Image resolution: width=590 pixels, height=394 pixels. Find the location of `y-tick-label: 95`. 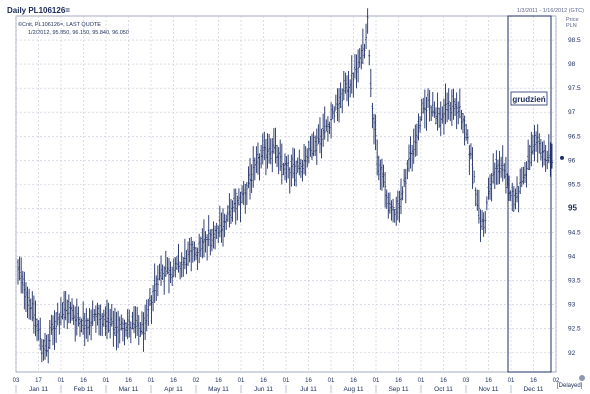

y-tick-label: 95 is located at coordinates (572, 207).